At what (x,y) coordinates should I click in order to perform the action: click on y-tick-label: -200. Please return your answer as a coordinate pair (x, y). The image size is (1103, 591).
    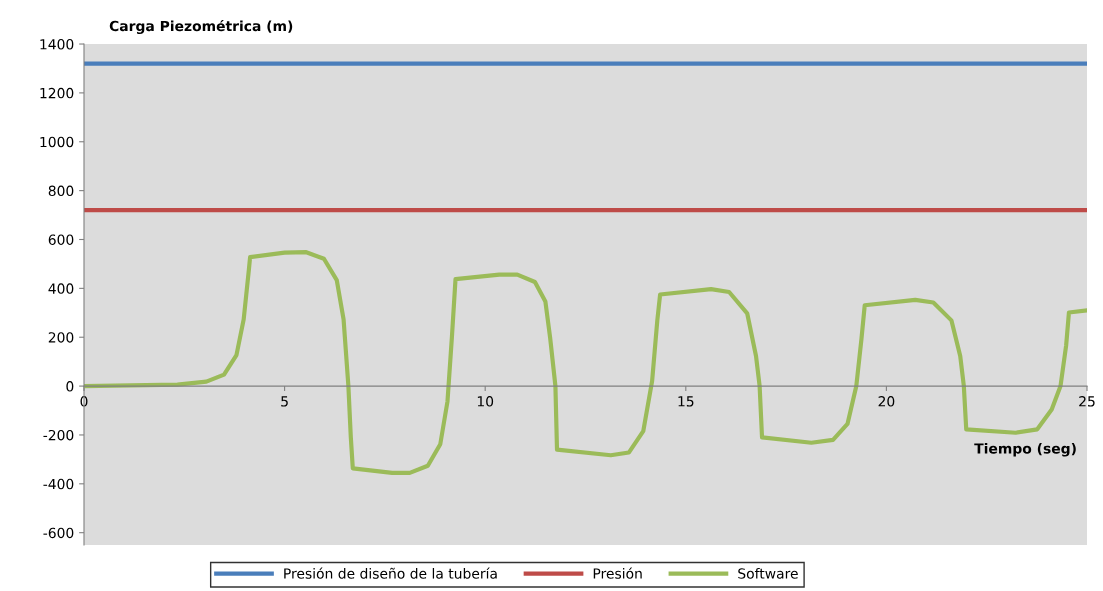
    Looking at the image, I should click on (58, 435).